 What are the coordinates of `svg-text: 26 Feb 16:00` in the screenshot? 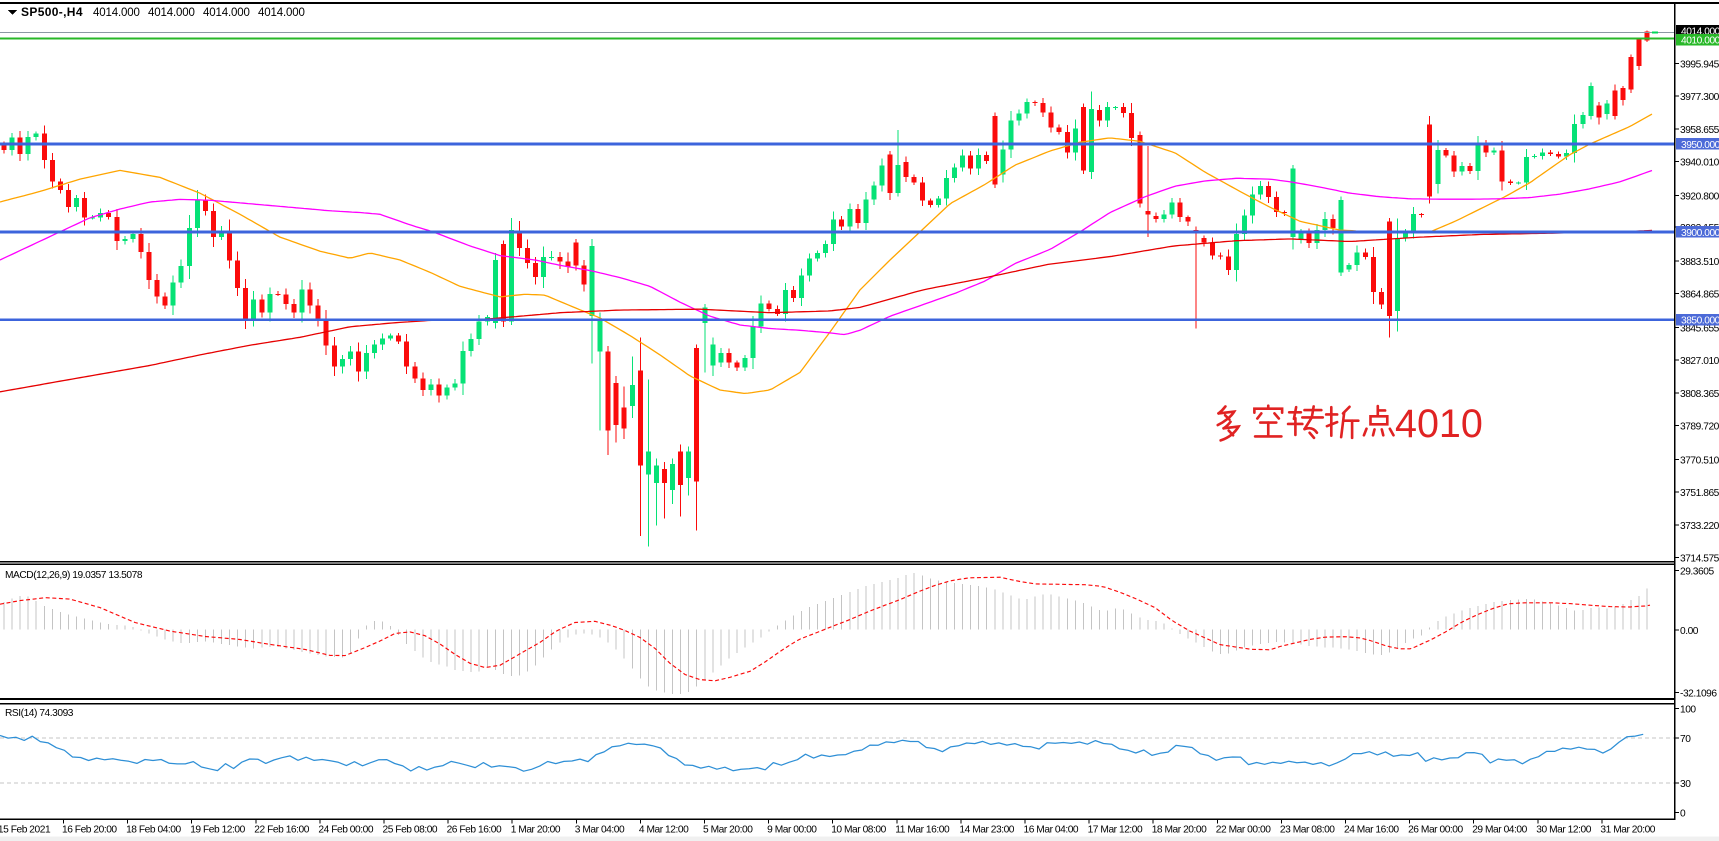 It's located at (474, 830).